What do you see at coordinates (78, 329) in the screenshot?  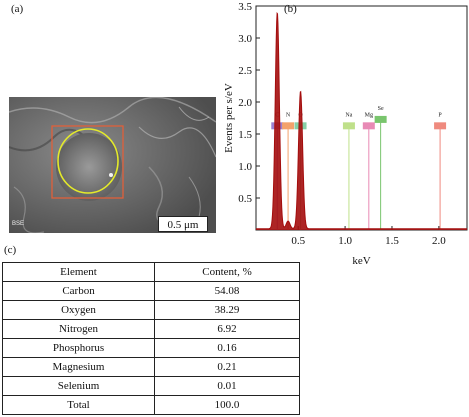 I see `cell-element: Nitrogen` at bounding box center [78, 329].